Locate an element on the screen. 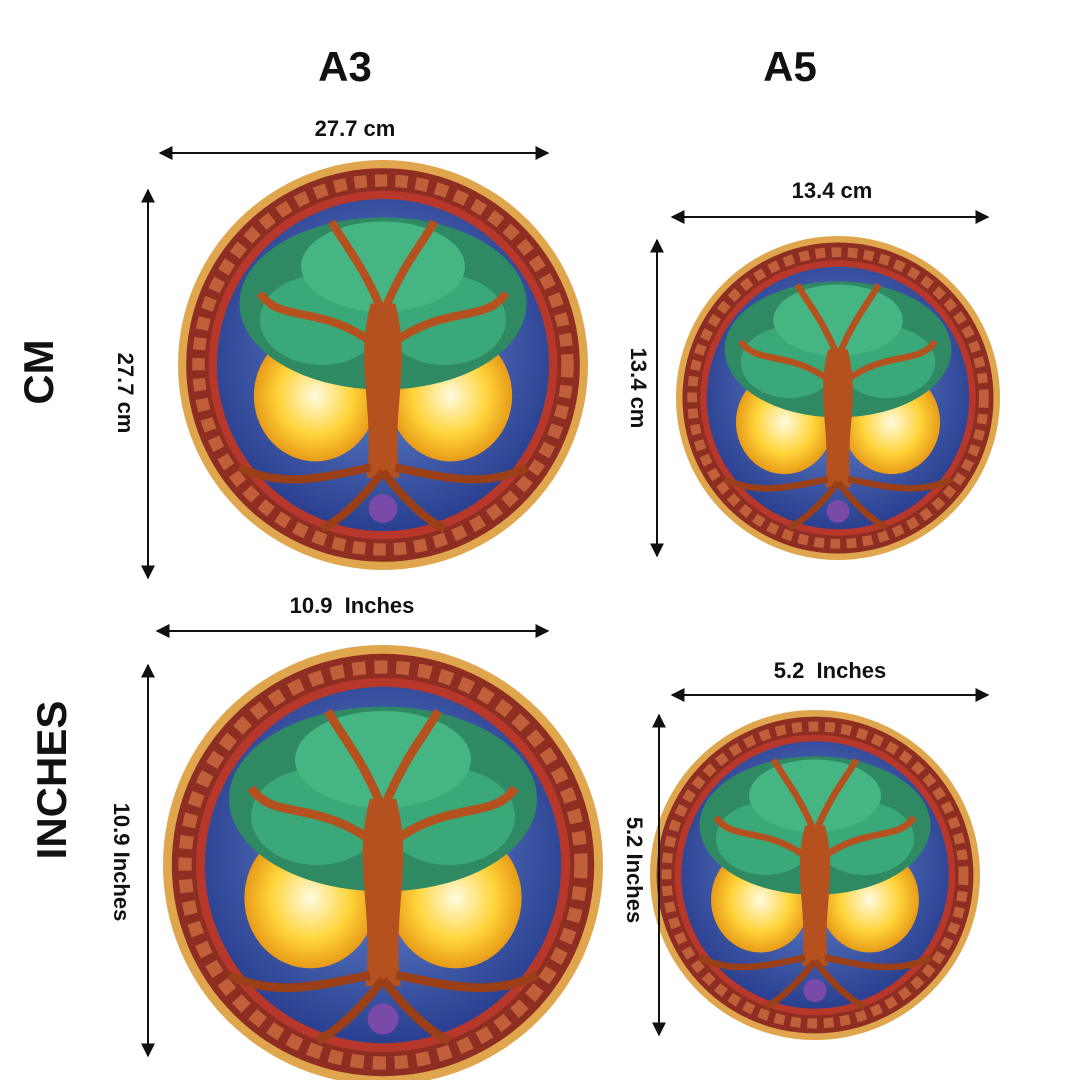  width-label: 5.2 Inches is located at coordinates (830, 670).